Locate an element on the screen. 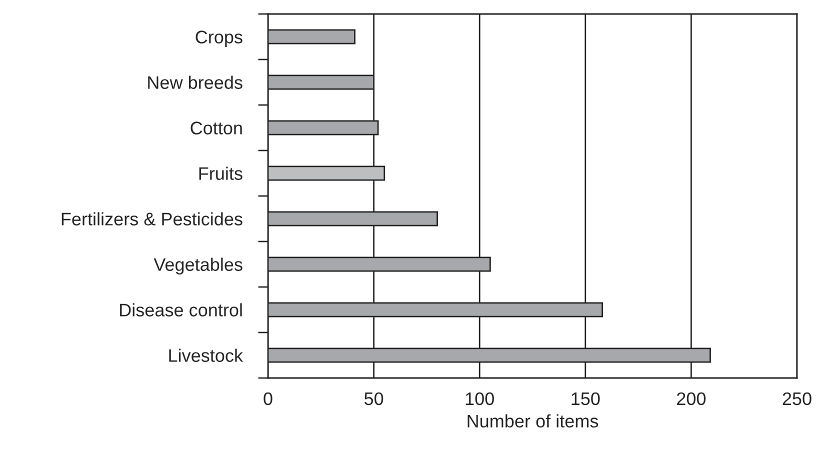  x-tick-label: 150 is located at coordinates (586, 399).